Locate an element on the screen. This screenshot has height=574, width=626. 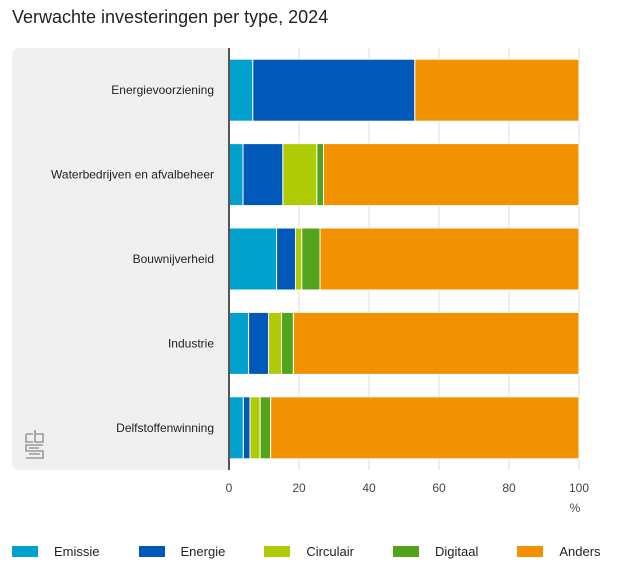
legend-item-circulair: Circulair is located at coordinates (309, 551).